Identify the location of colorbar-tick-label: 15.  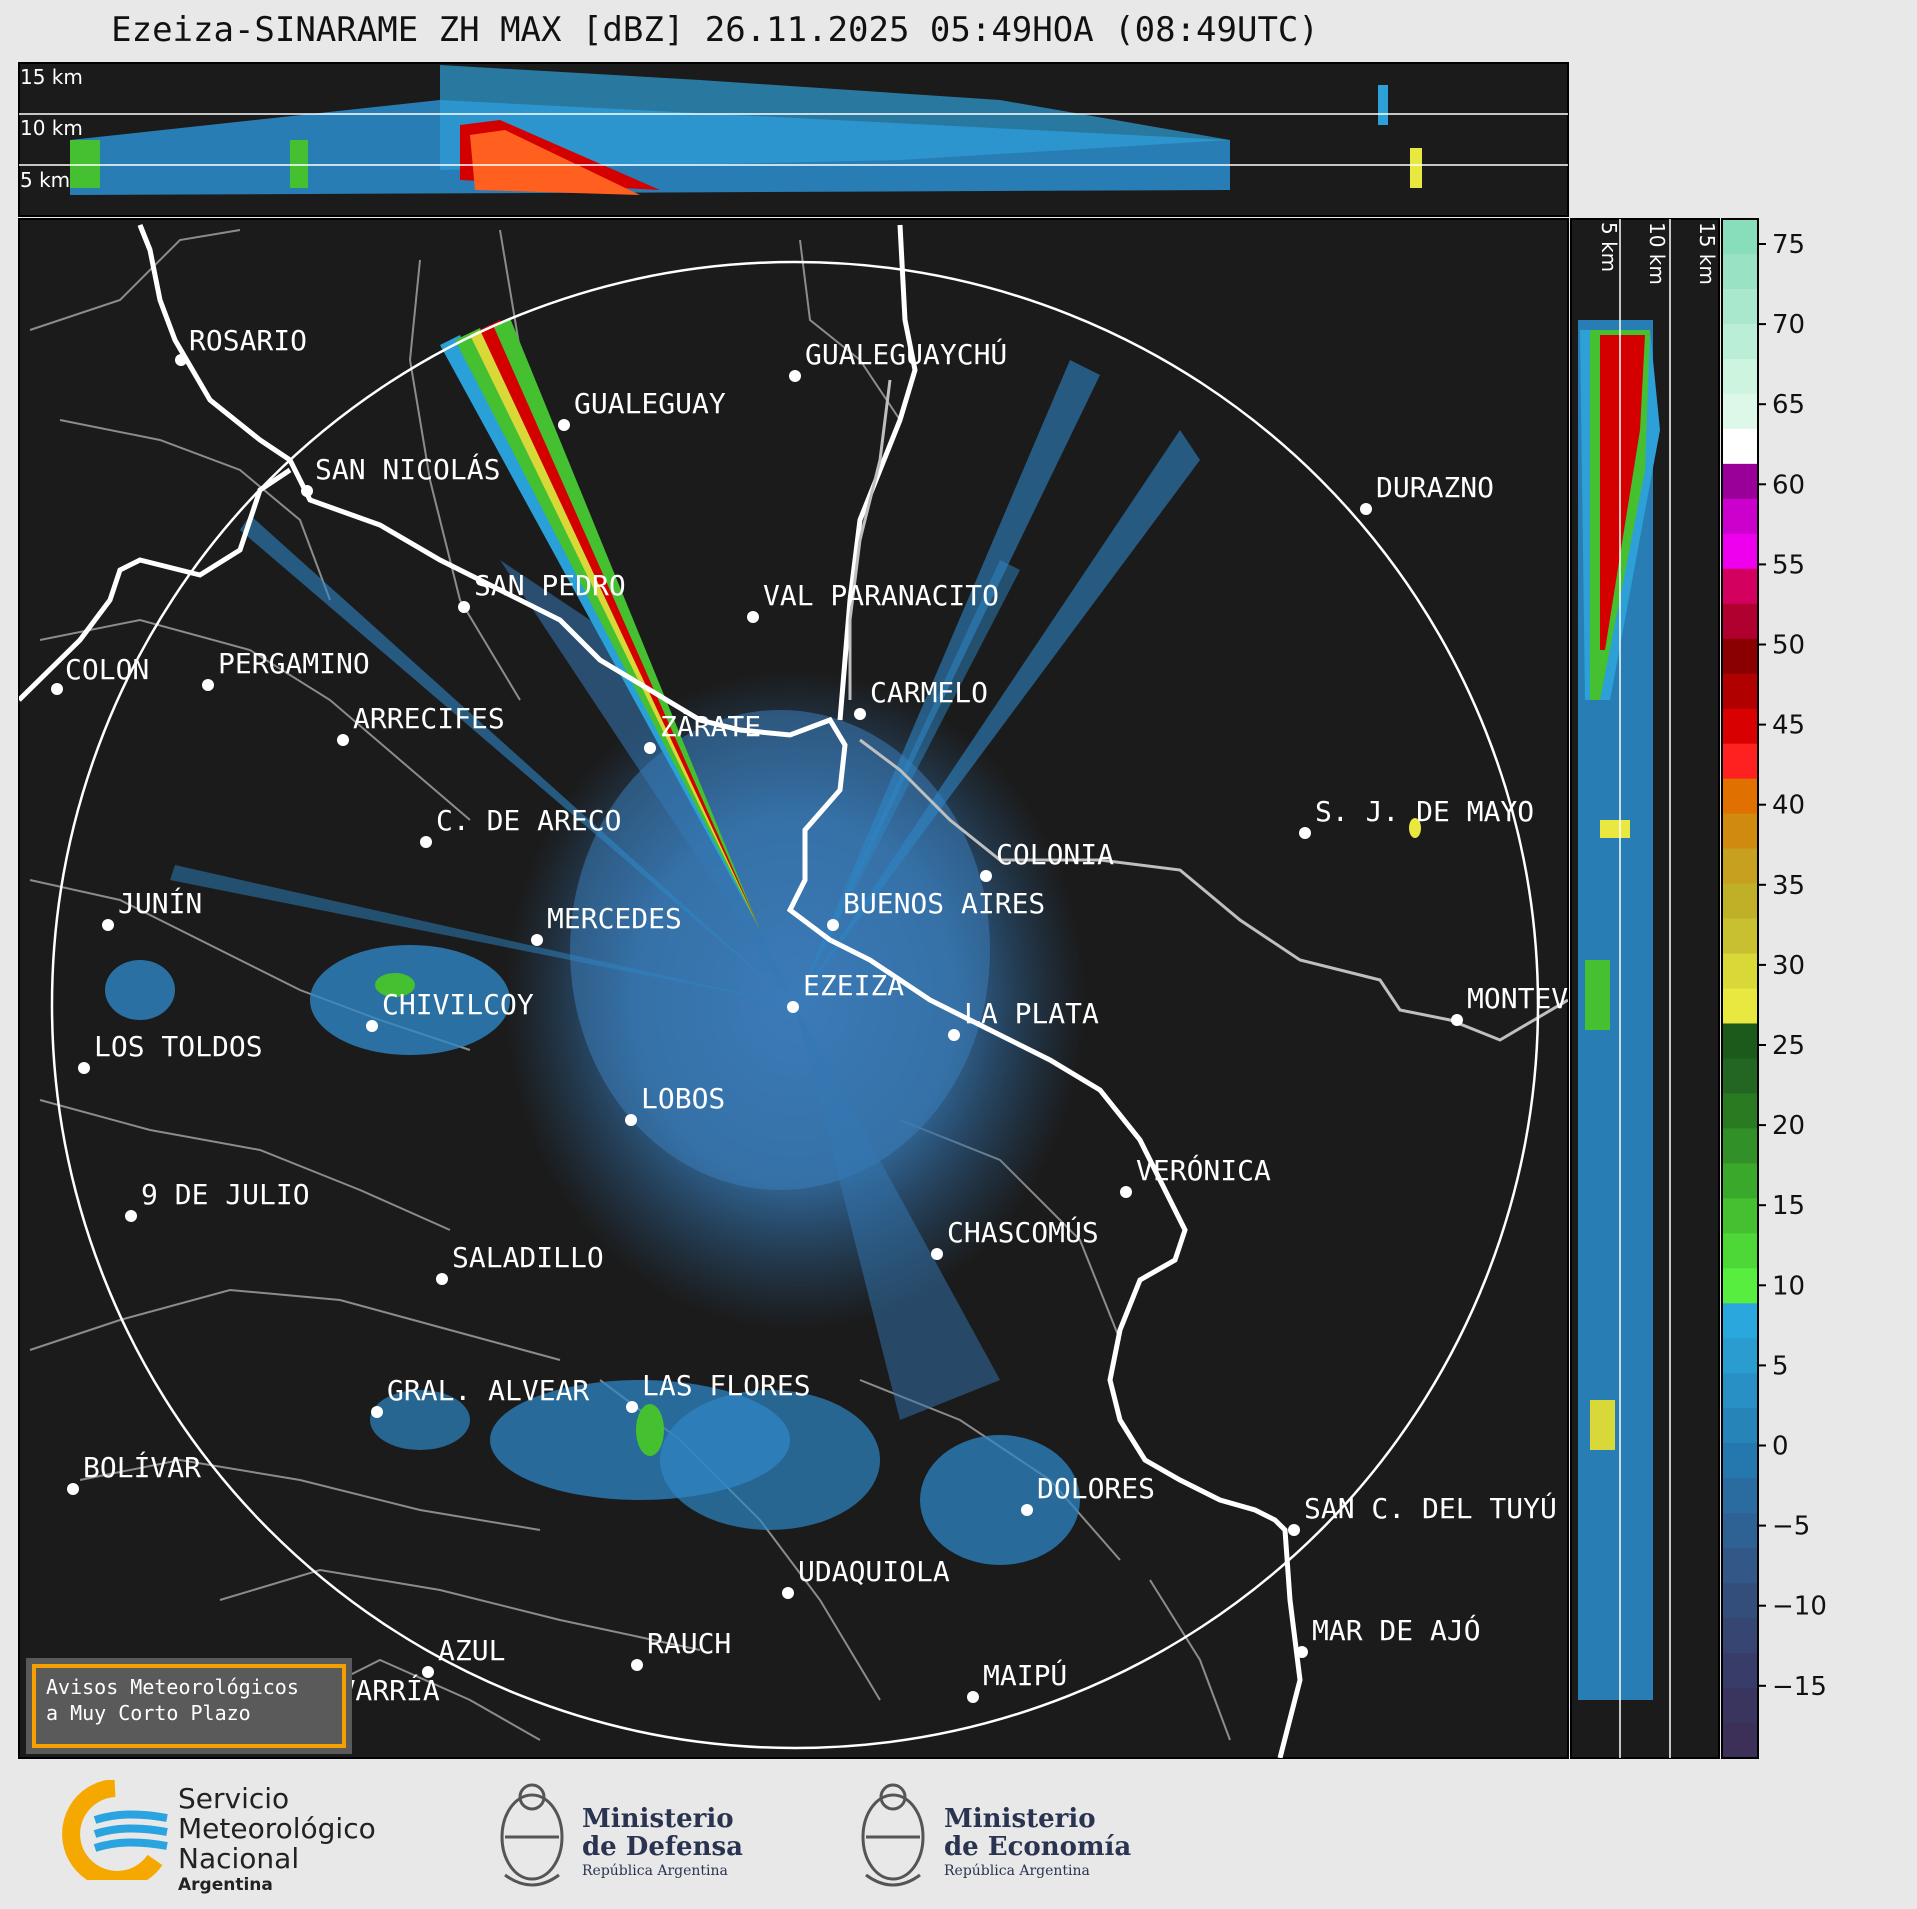
(1788, 1206).